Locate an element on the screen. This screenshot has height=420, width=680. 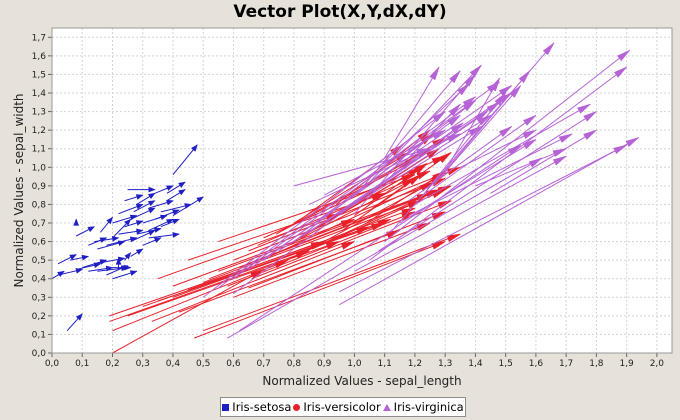
y-axis-label: Normalized Values - sepal_width is located at coordinates (19, 190).